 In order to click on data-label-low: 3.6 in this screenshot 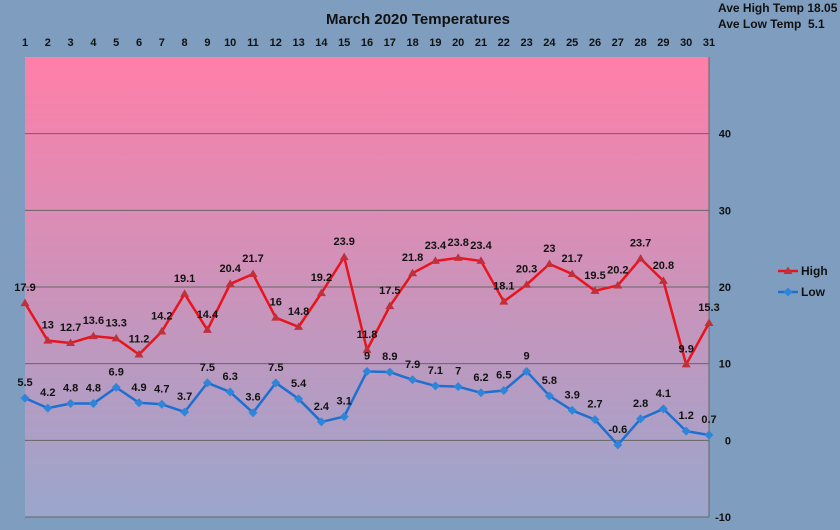, I will do `click(252, 398)`.